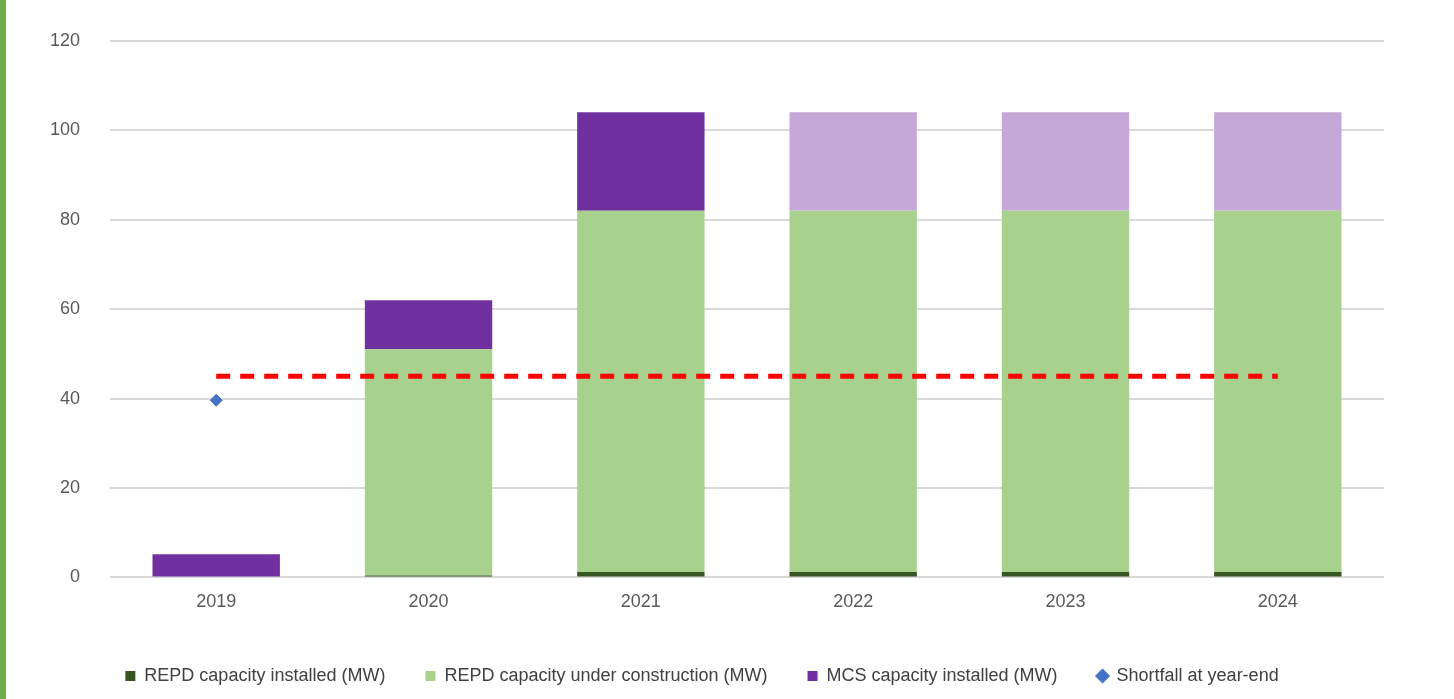  What do you see at coordinates (70, 486) in the screenshot?
I see `y-tick-label: 20` at bounding box center [70, 486].